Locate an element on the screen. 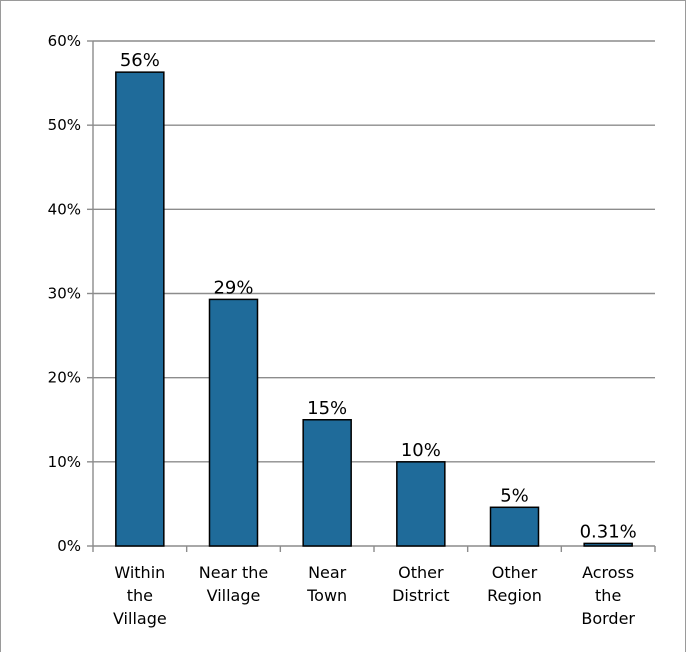 The image size is (688, 654). x-category-label: Border is located at coordinates (608, 618).